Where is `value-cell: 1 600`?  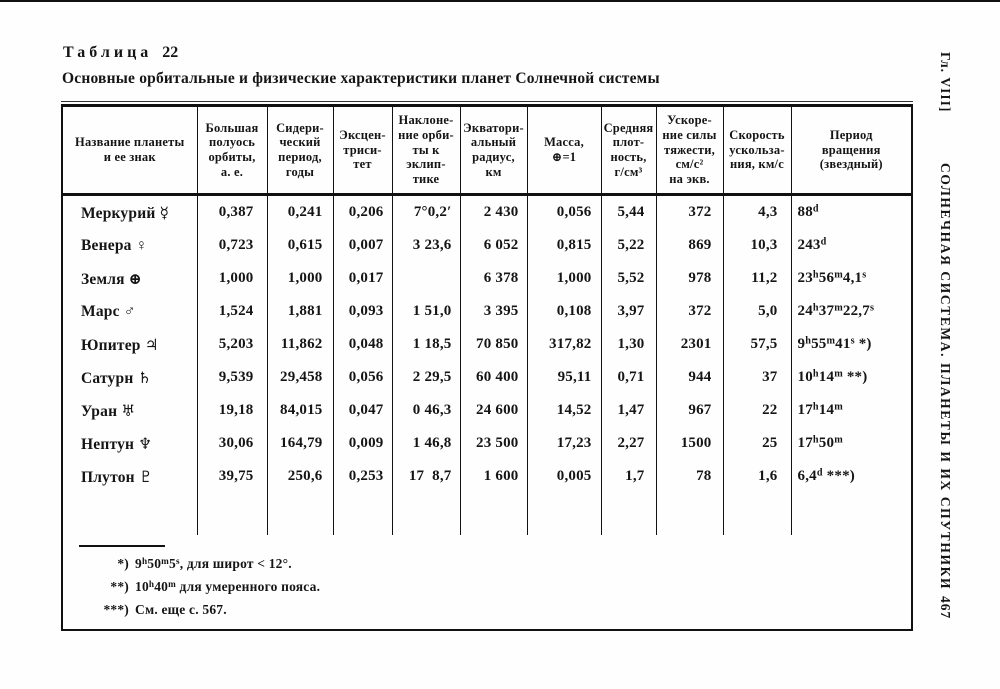
value-cell: 1 600 is located at coordinates (493, 476).